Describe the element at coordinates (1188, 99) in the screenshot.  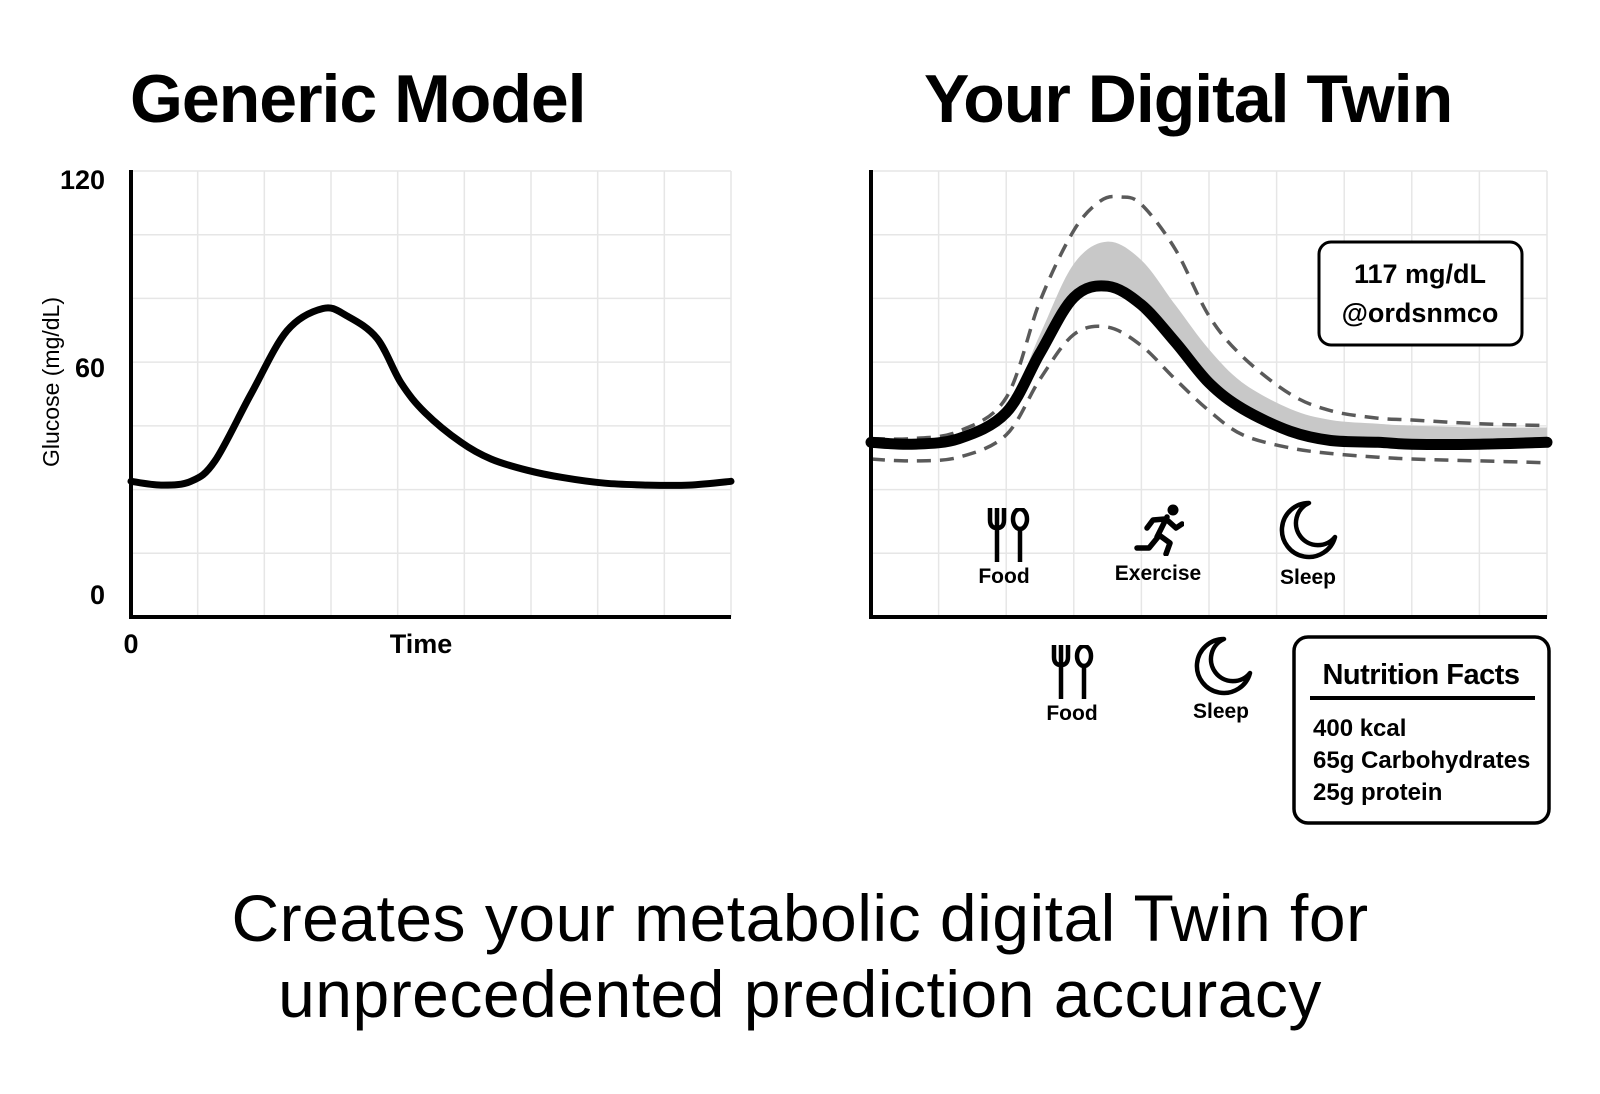
I see `digital-twin-title: Your Digital Twin` at that location.